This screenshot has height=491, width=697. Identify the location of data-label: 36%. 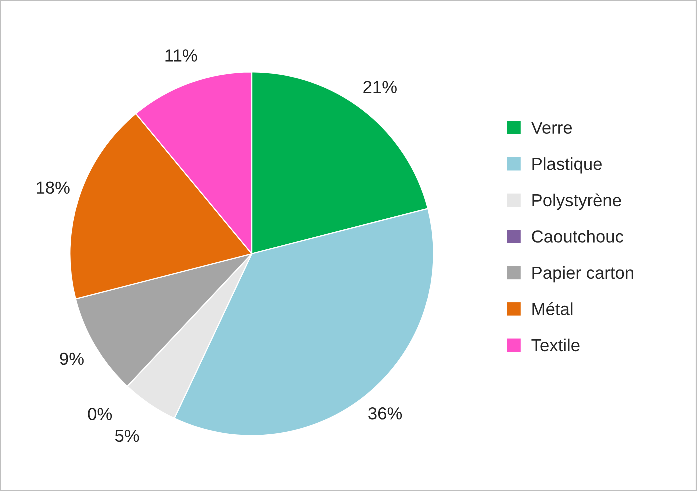
(385, 414).